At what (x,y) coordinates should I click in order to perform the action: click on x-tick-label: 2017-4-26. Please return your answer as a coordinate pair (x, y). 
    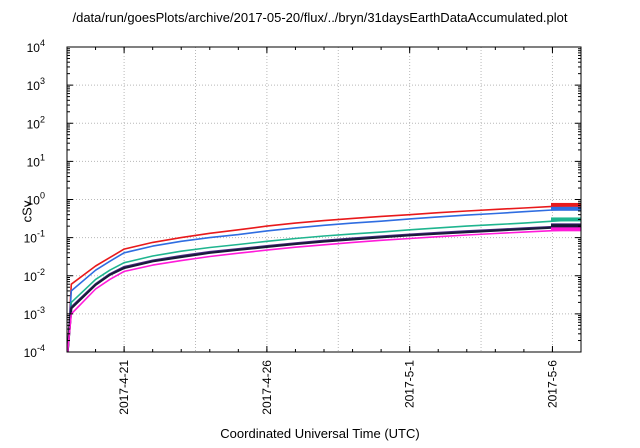
    Looking at the image, I should click on (267, 387).